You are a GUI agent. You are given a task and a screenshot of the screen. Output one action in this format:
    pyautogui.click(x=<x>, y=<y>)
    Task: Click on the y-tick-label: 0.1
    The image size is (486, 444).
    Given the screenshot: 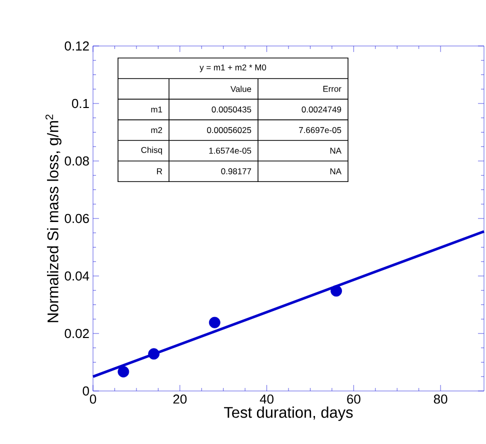 What is the action you would take?
    pyautogui.click(x=80, y=103)
    